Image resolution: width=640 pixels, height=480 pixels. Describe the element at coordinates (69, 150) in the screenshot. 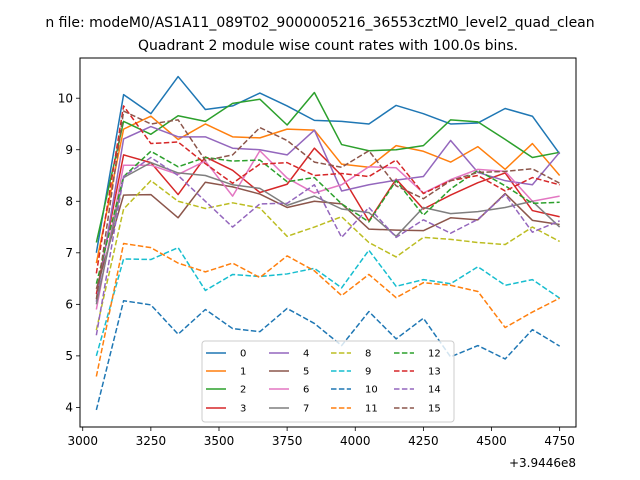

I see `y-tick-label: 9` at that location.